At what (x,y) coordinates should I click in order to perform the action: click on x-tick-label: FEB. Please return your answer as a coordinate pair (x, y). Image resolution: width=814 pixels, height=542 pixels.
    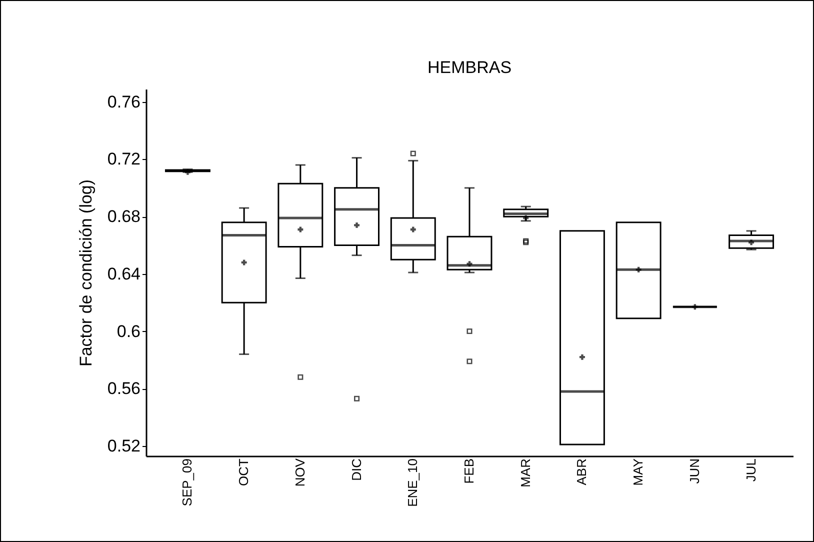
    Looking at the image, I should click on (469, 471).